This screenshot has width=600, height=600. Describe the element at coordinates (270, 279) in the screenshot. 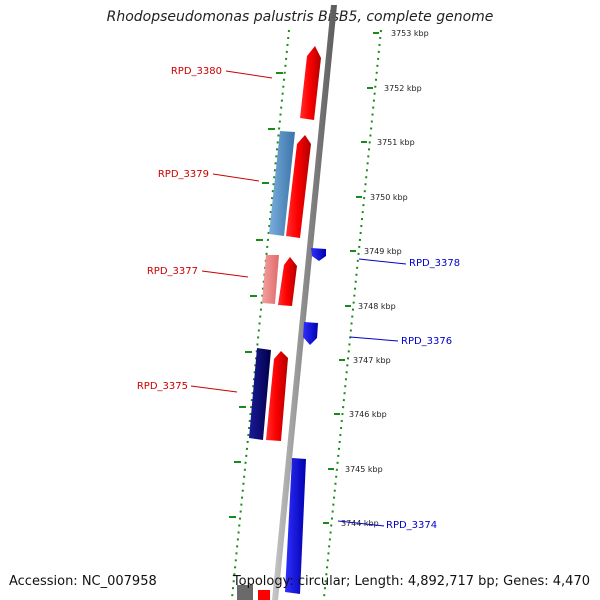

I see `gene-arrow-RPD_3377-pink` at that location.